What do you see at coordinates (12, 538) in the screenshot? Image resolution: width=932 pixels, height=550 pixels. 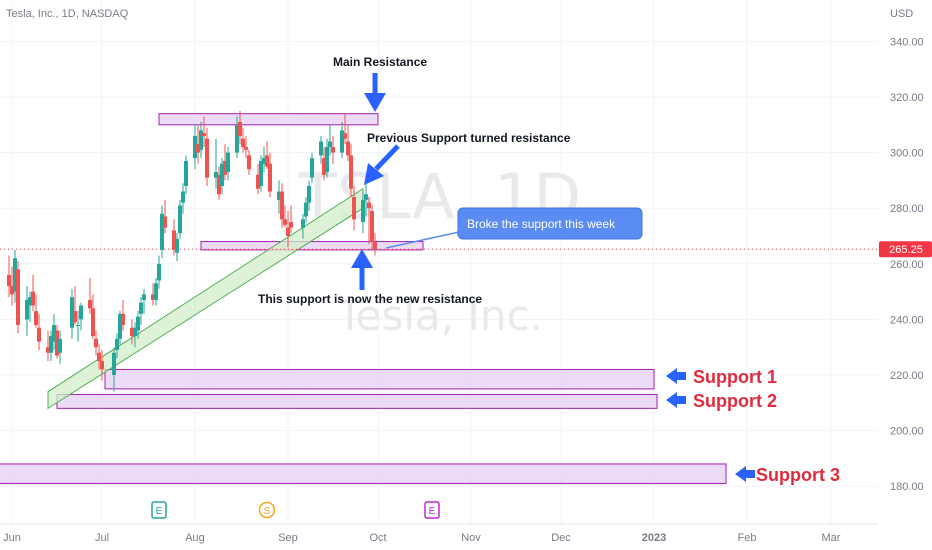 I see `x-tick-label: Jun` at bounding box center [12, 538].